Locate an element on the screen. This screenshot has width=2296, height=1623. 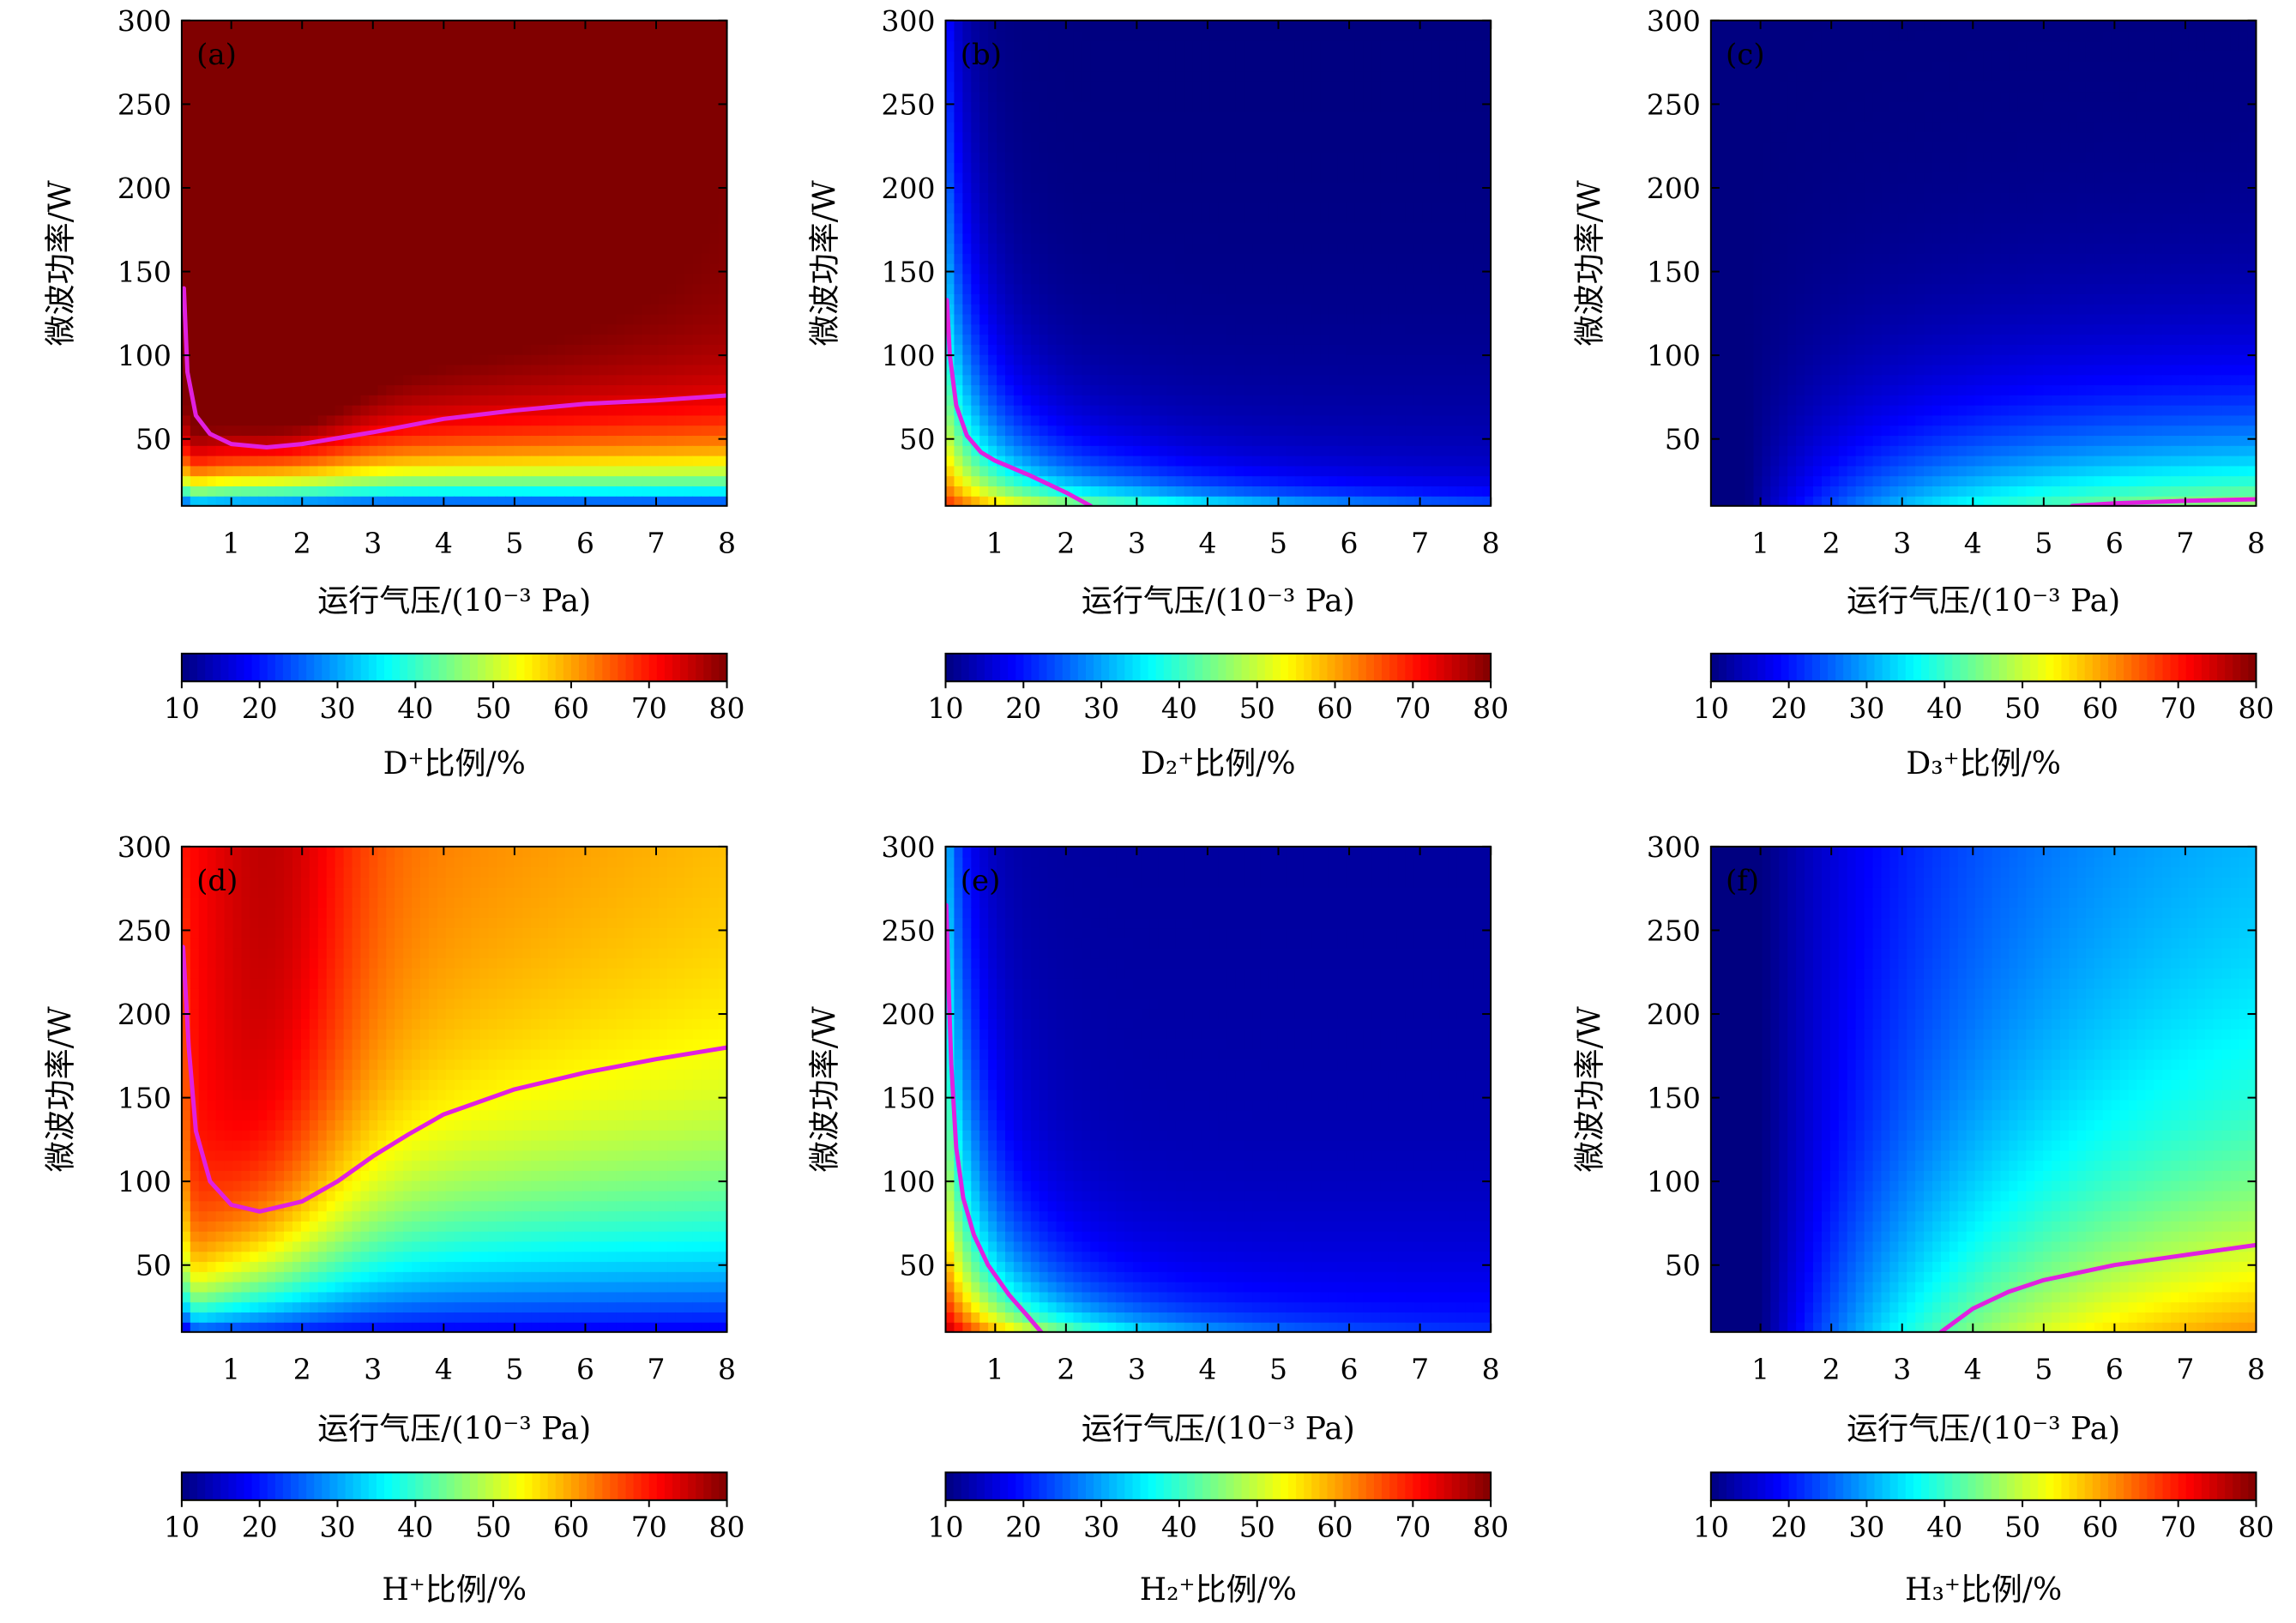
panel-label: (a) is located at coordinates (216, 55).